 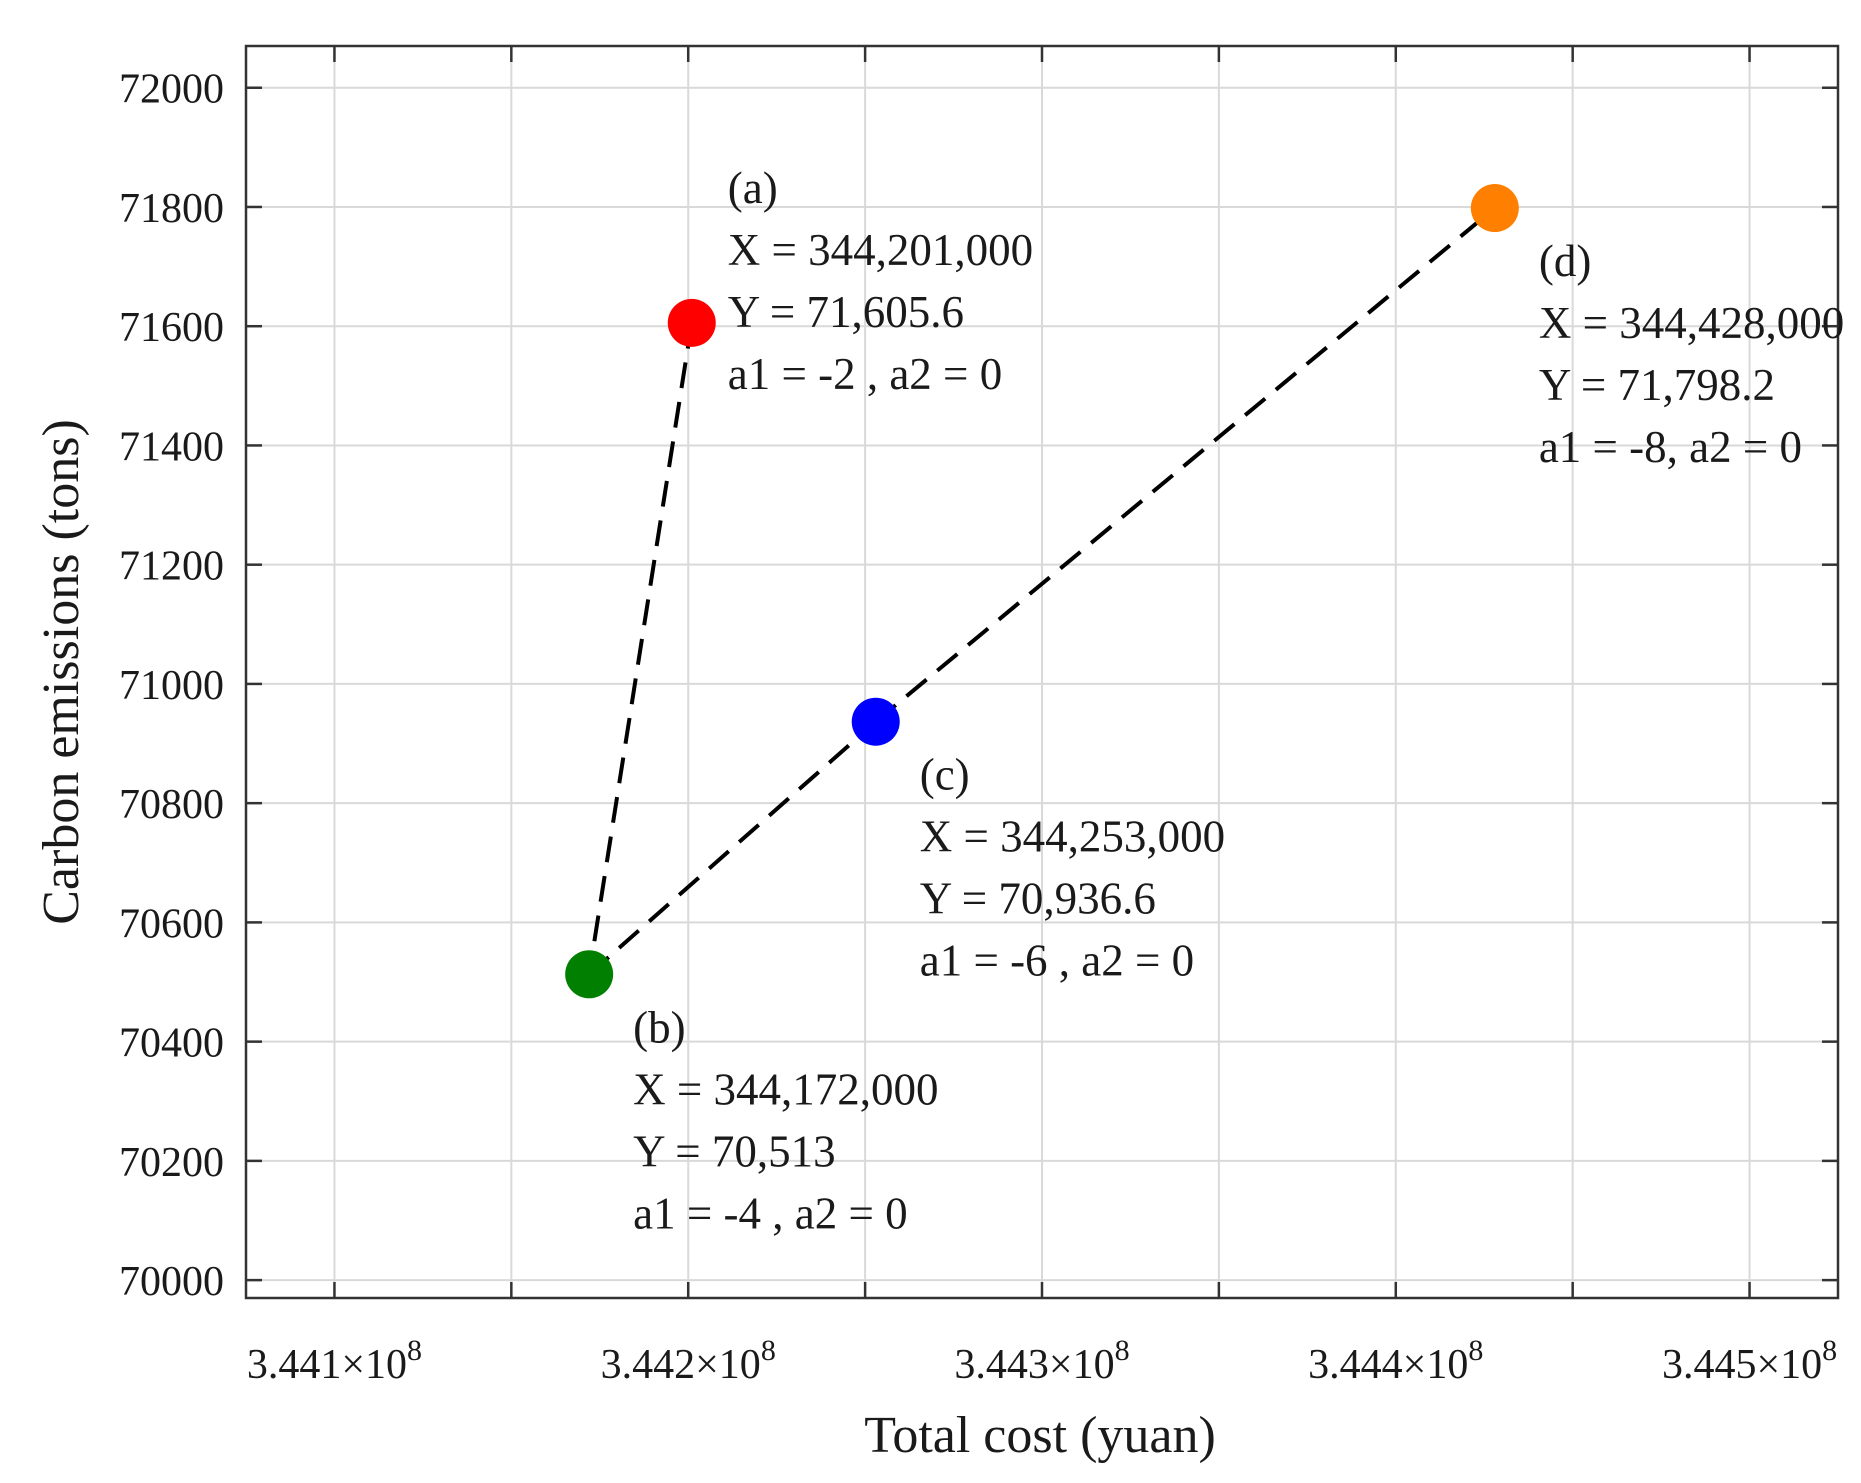 What do you see at coordinates (688, 1361) in the screenshot?
I see `x-tick-label: 3.442×10⁸` at bounding box center [688, 1361].